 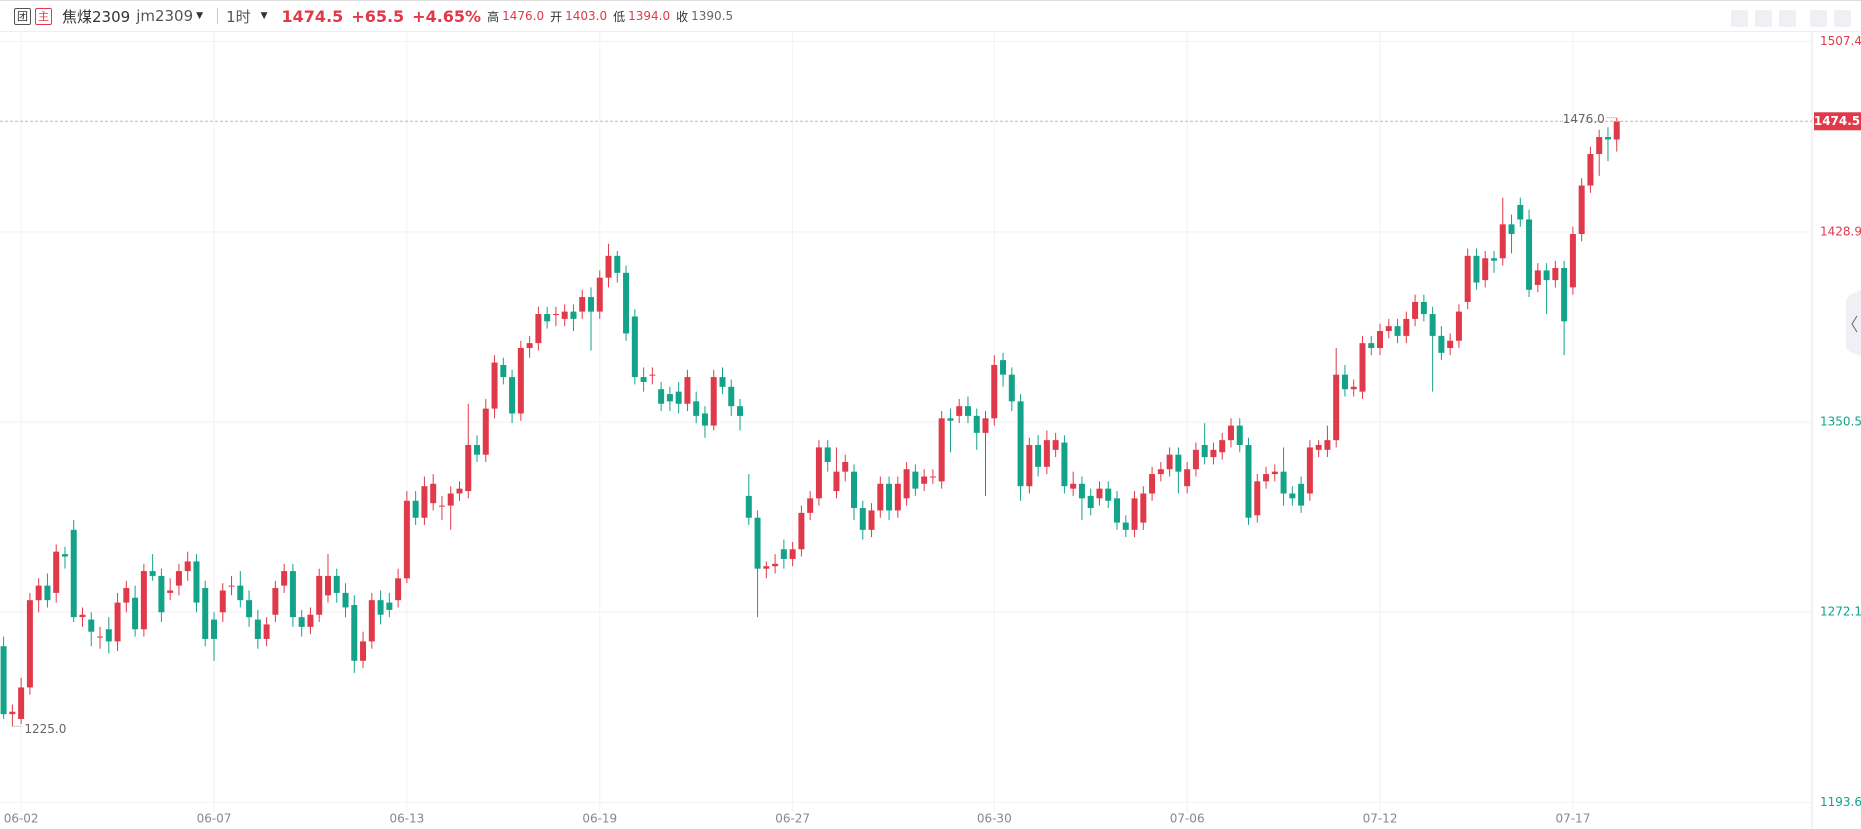 I want to click on stat-value: 1403.0, so click(x=586, y=16).